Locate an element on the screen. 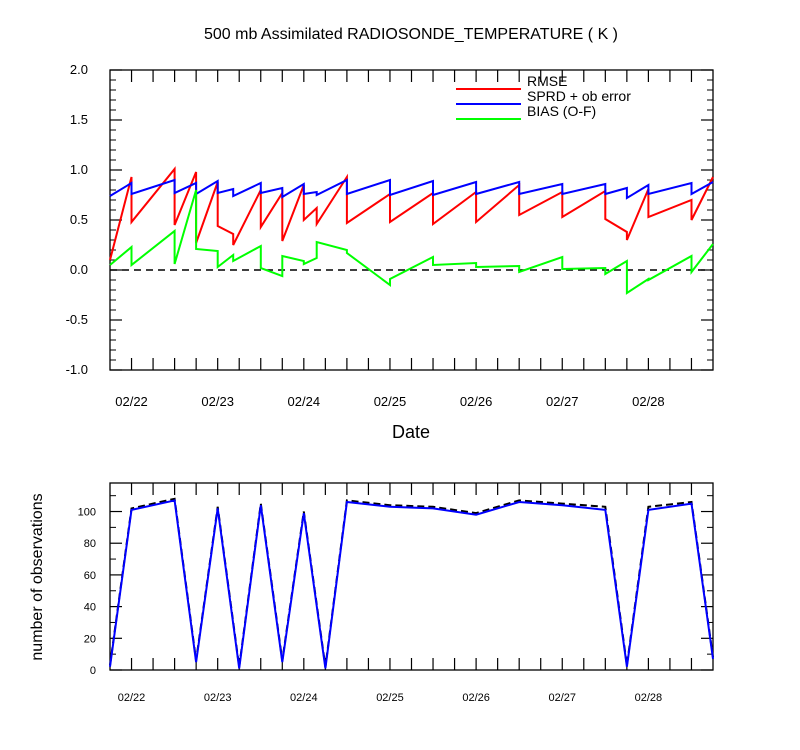 The height and width of the screenshot is (750, 800). y-tick-label: 0.5 is located at coordinates (79, 219).